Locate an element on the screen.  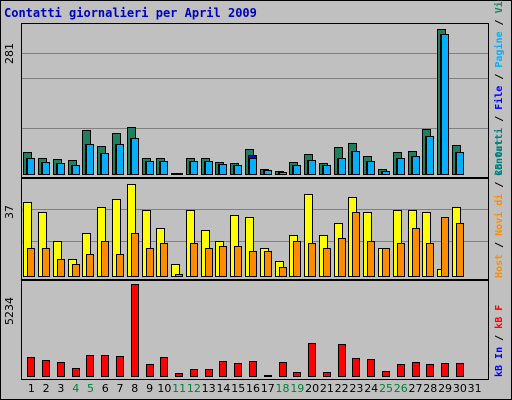
max-label-pages: 281 is located at coordinates (9, 53).